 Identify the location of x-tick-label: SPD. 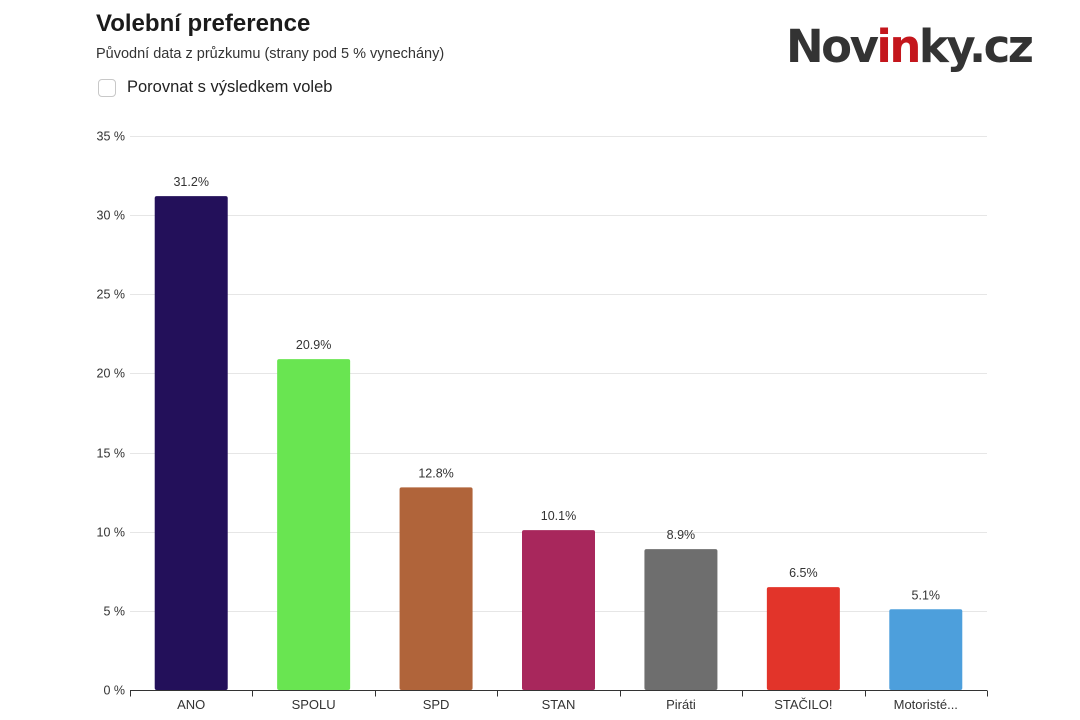
(436, 704).